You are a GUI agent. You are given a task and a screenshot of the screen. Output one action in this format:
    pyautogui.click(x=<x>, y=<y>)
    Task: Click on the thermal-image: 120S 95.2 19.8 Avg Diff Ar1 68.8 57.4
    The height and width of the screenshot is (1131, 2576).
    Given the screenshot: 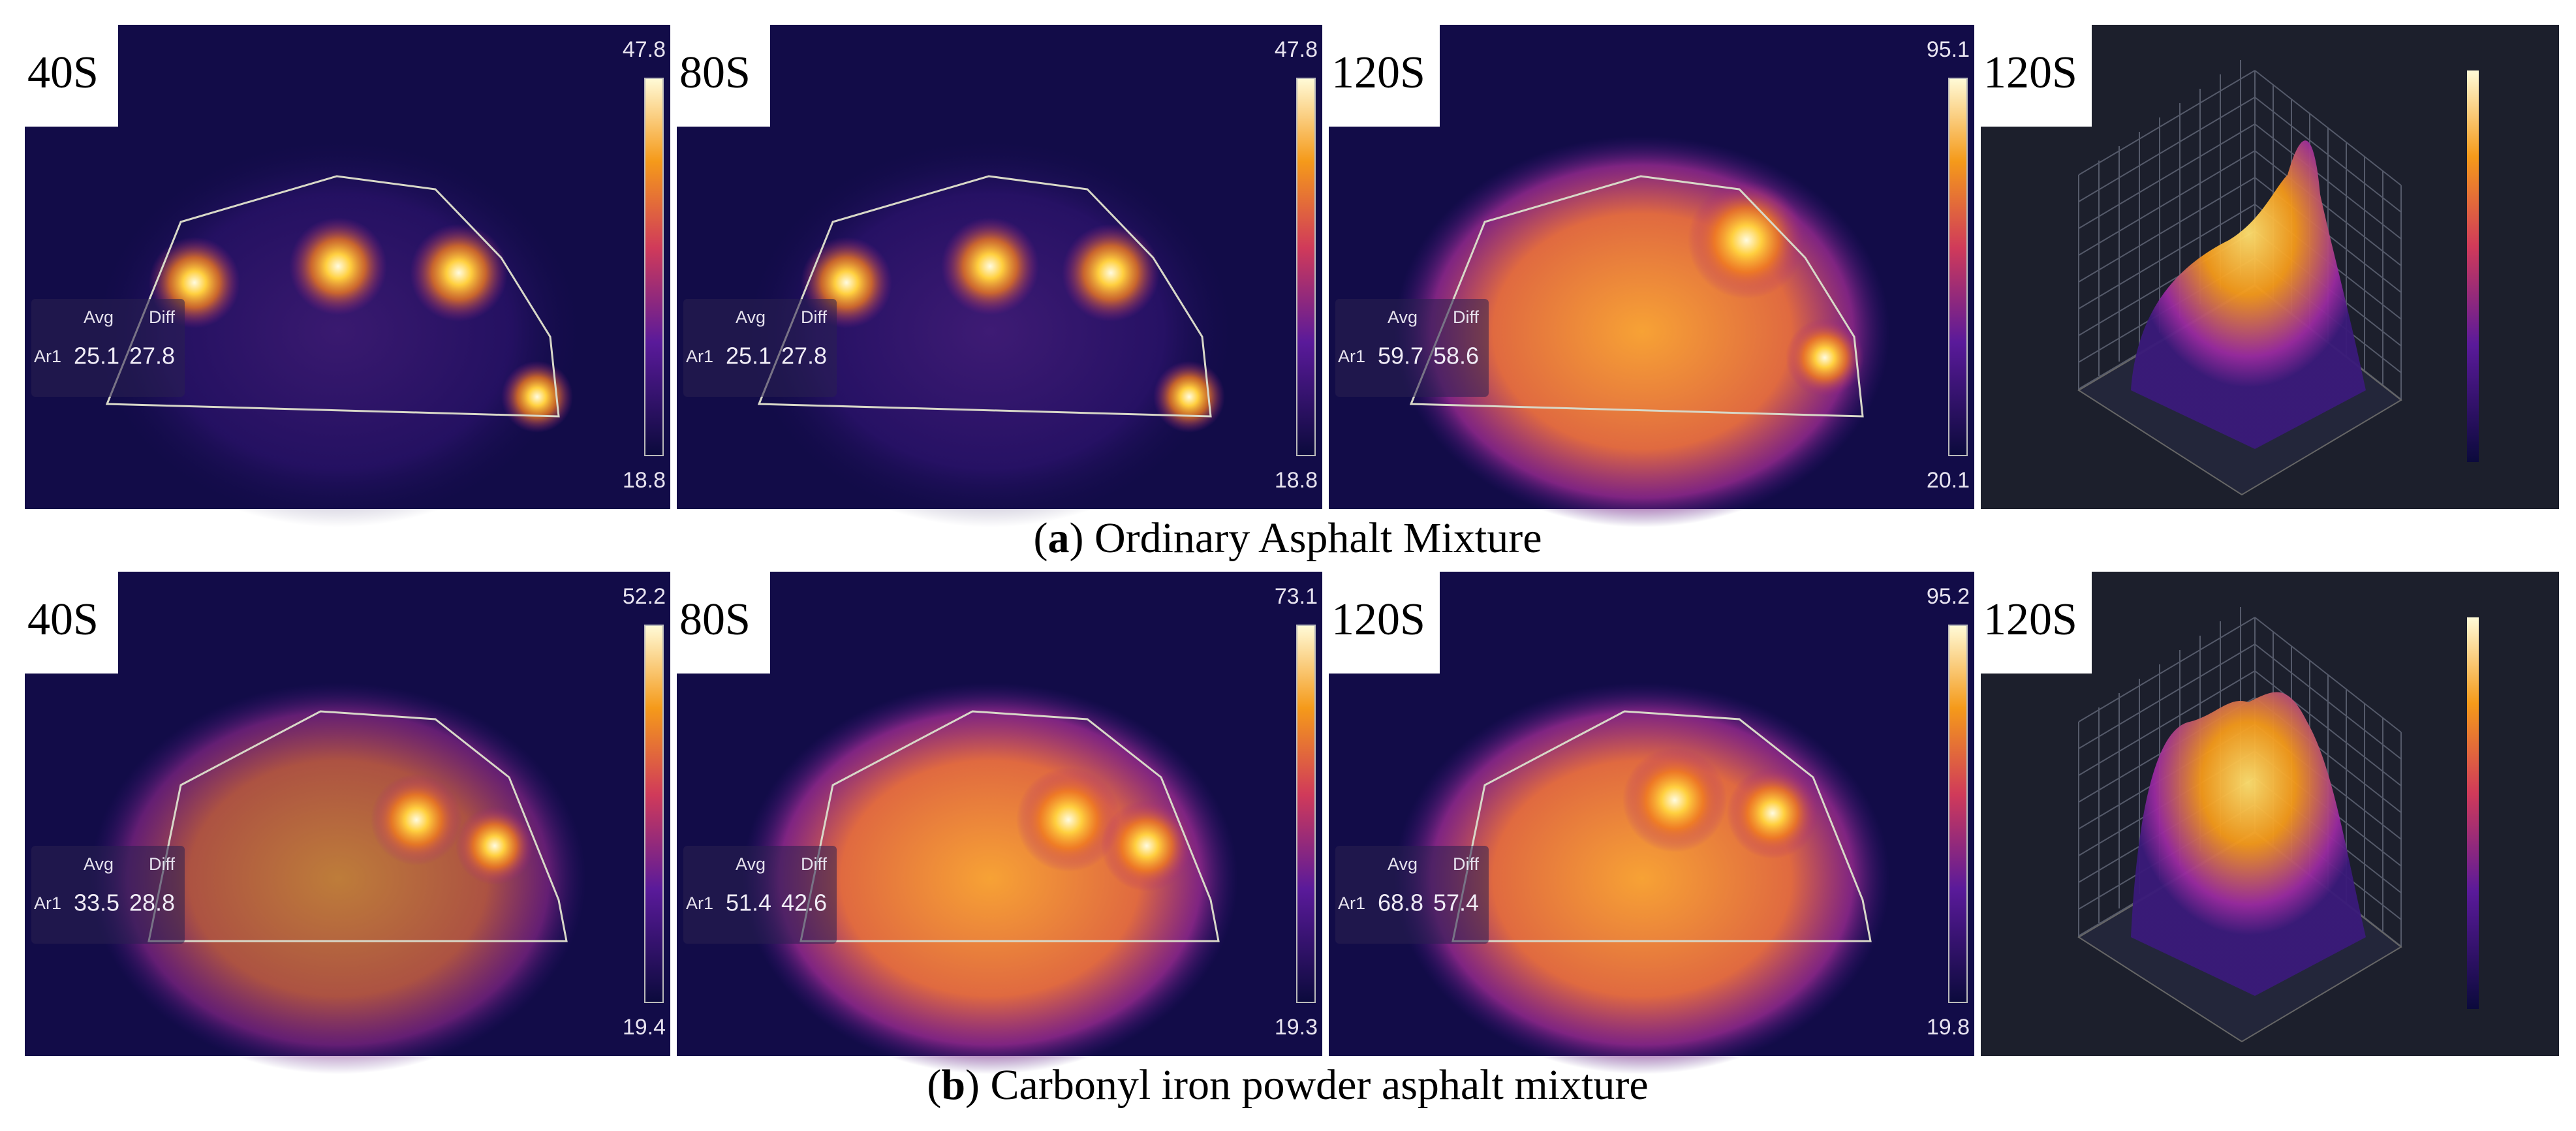 What is the action you would take?
    pyautogui.click(x=1651, y=823)
    